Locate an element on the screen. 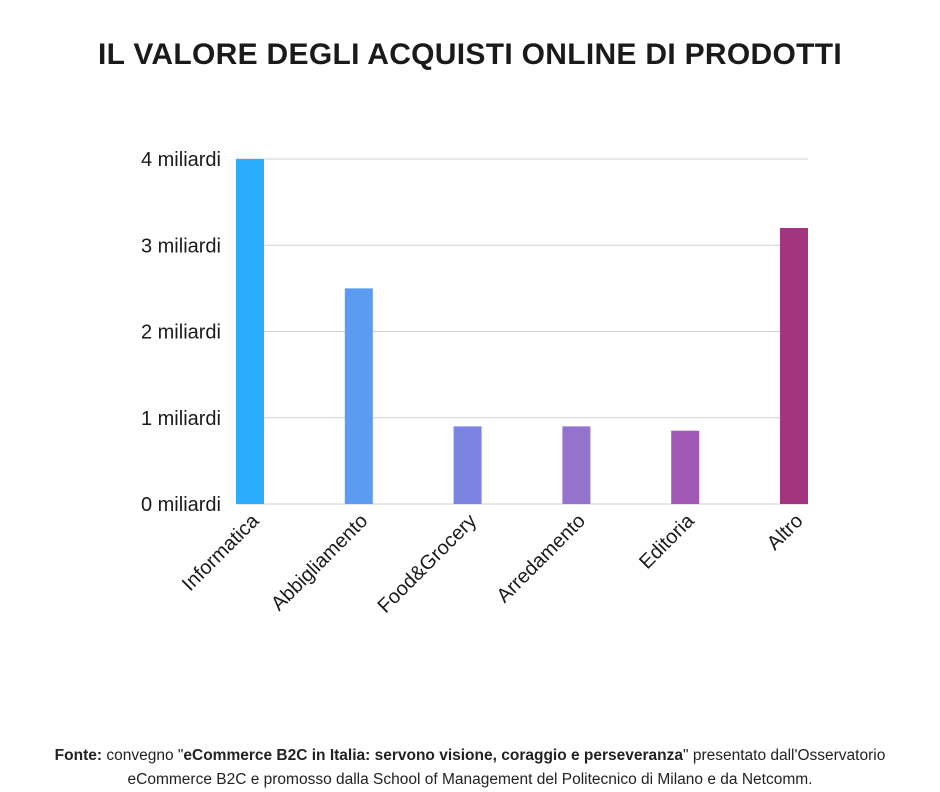 The height and width of the screenshot is (792, 940). bar-abbigliamento is located at coordinates (358, 396).